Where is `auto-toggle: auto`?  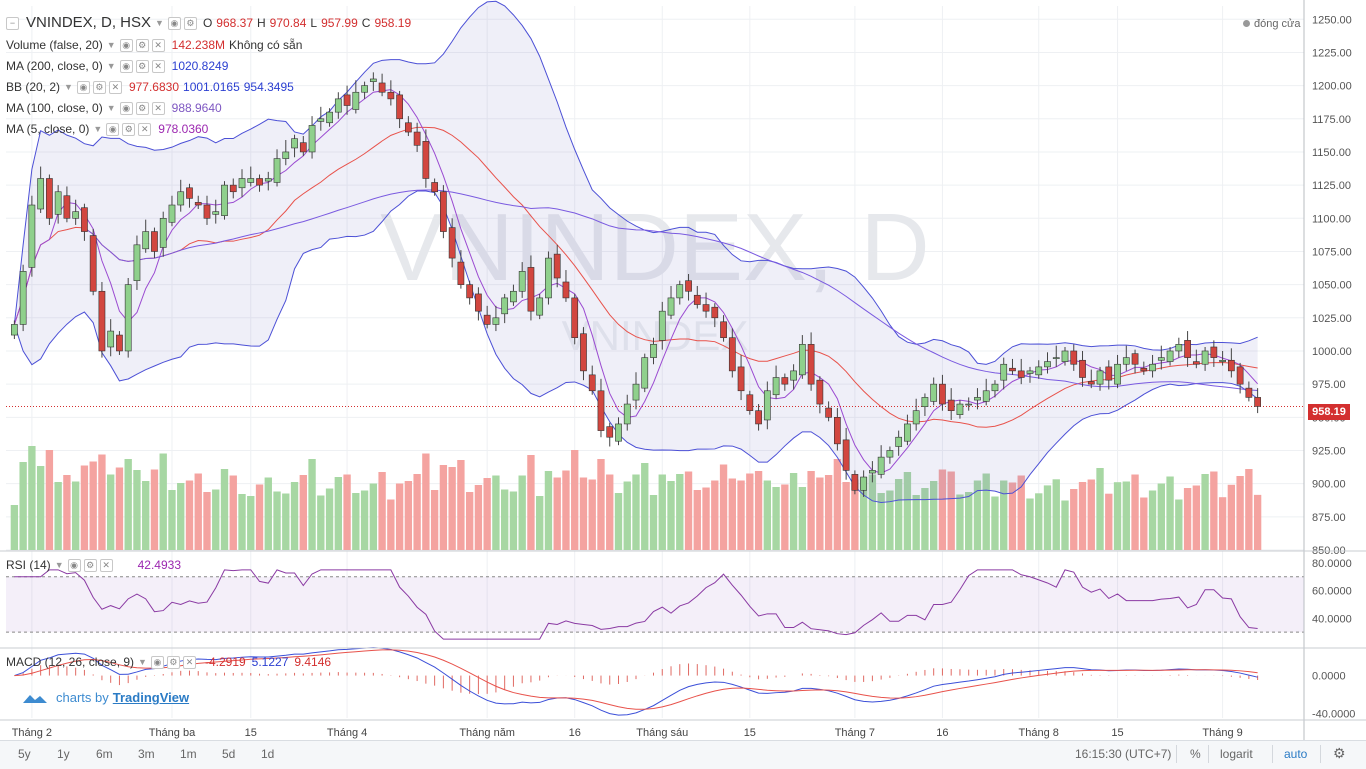 auto-toggle: auto is located at coordinates (1296, 754).